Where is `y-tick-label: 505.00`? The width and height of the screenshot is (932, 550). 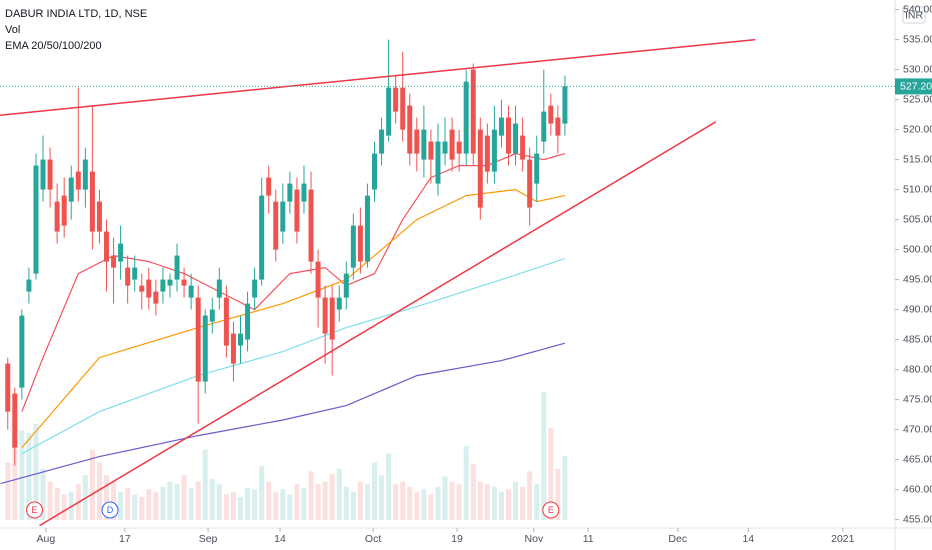 y-tick-label: 505.00 is located at coordinates (917, 219).